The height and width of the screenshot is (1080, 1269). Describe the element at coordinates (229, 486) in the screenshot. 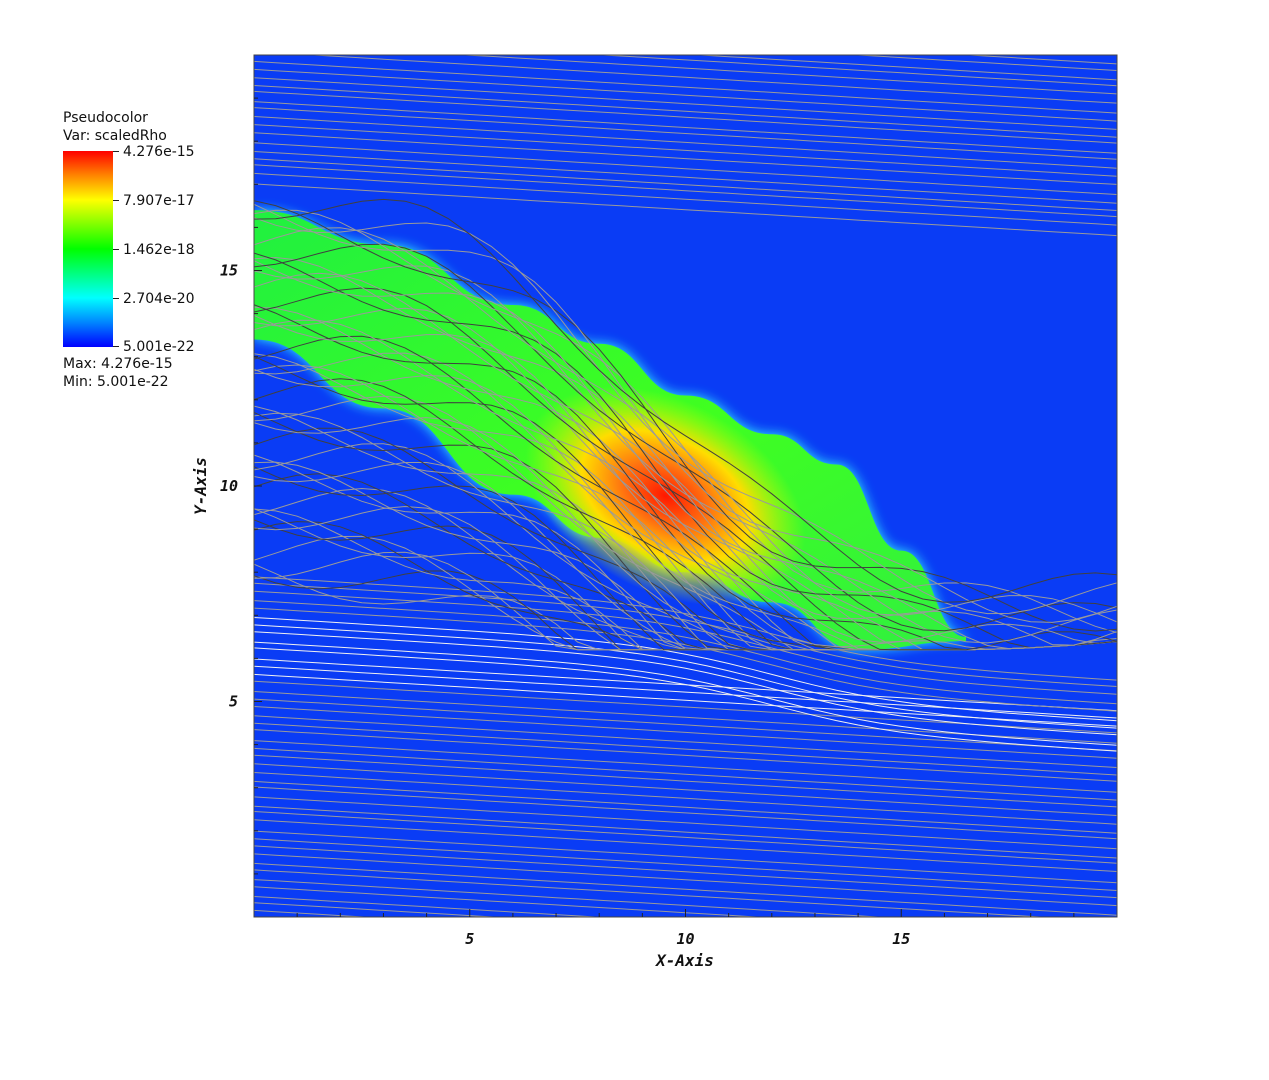

I see `y-tick-label: 10` at that location.